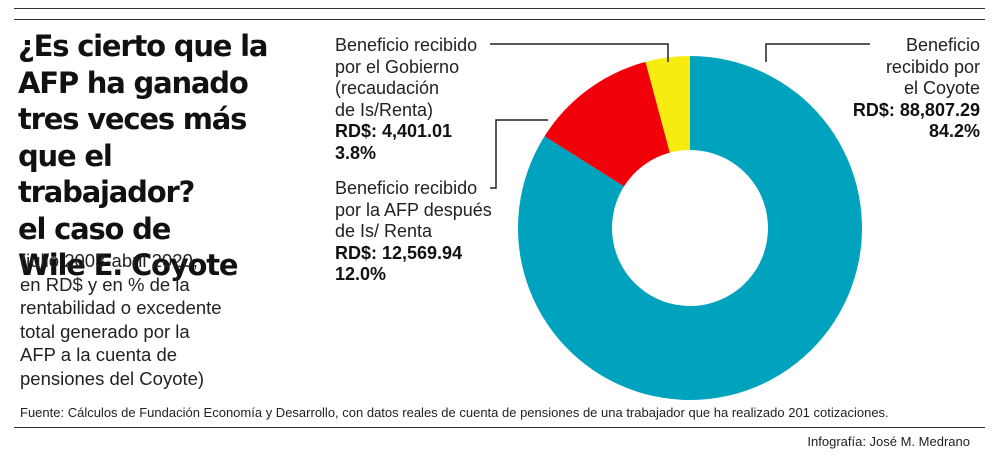 The height and width of the screenshot is (463, 1000). What do you see at coordinates (888, 441) in the screenshot?
I see `credit: Infografía: José M. Medrano` at bounding box center [888, 441].